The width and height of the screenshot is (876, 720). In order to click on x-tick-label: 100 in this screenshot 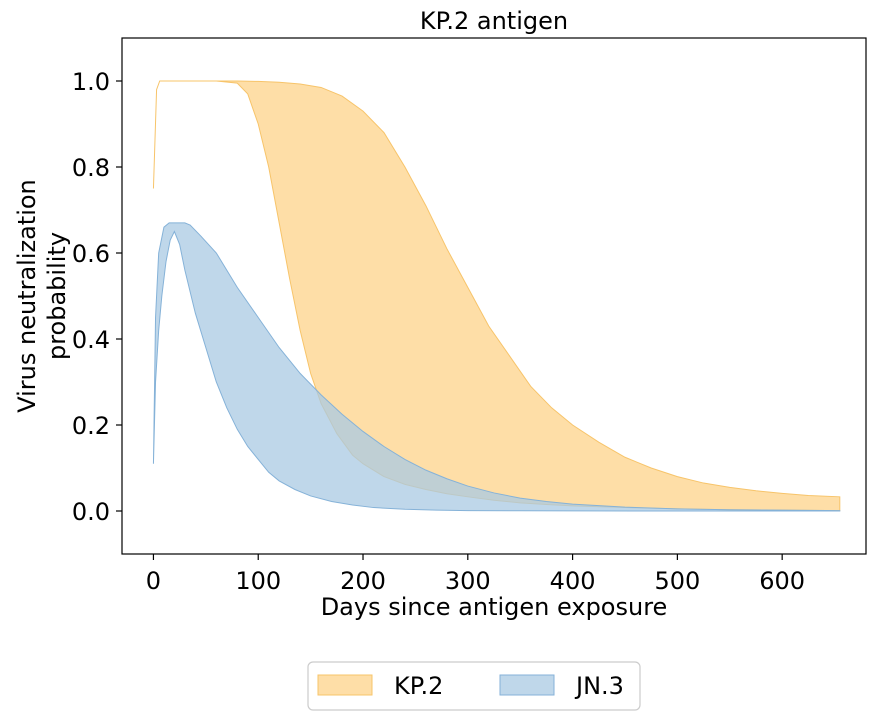, I will do `click(258, 581)`.